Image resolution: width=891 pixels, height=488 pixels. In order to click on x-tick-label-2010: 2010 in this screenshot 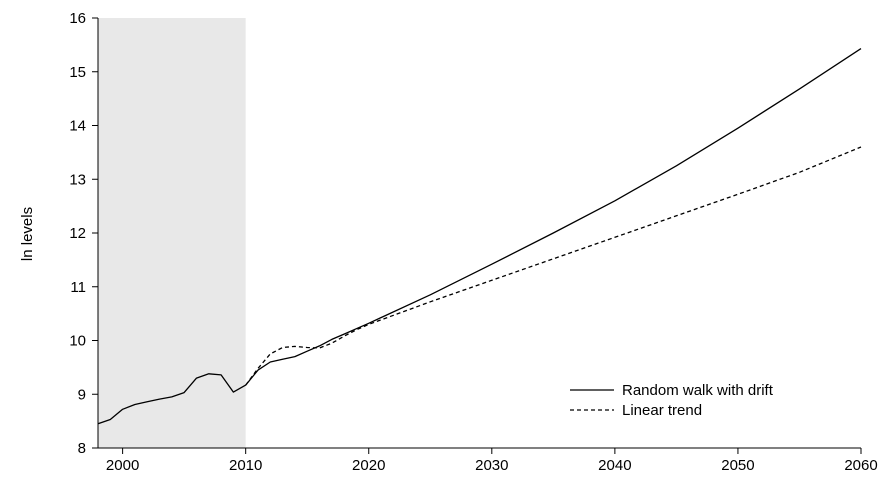, I will do `click(245, 465)`.